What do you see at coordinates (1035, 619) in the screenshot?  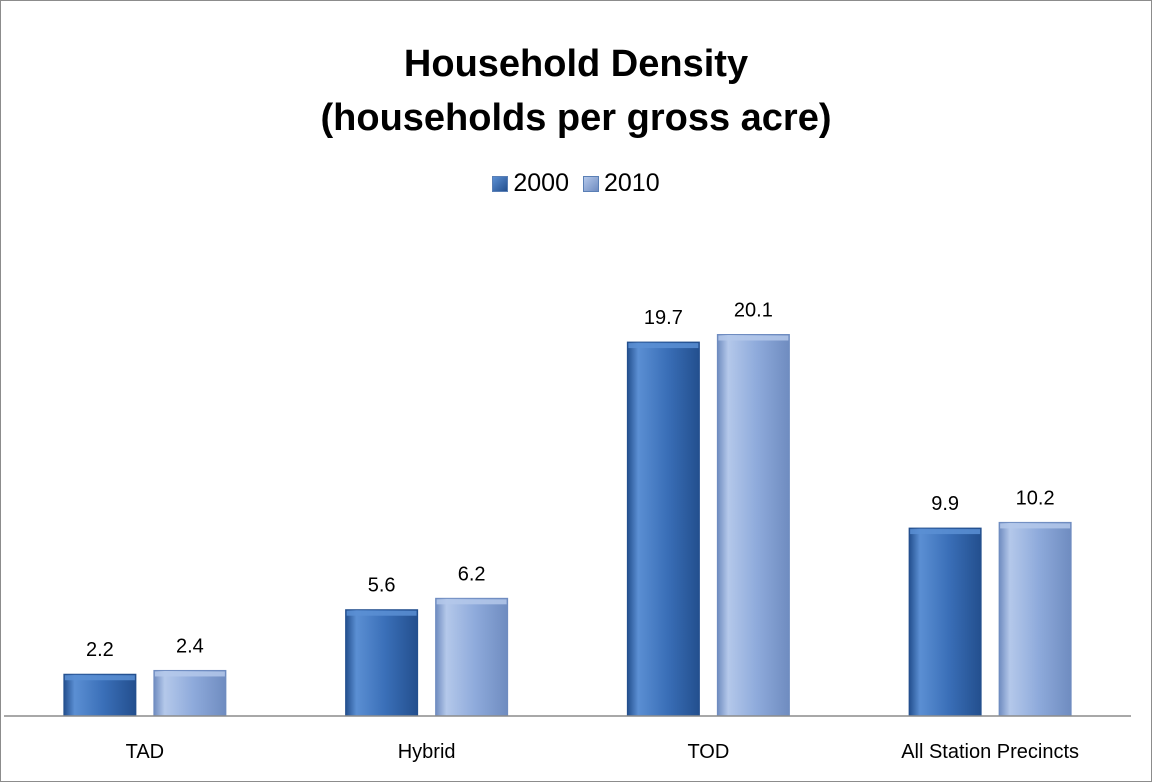 I see `bar-all-station-precincts-2010` at bounding box center [1035, 619].